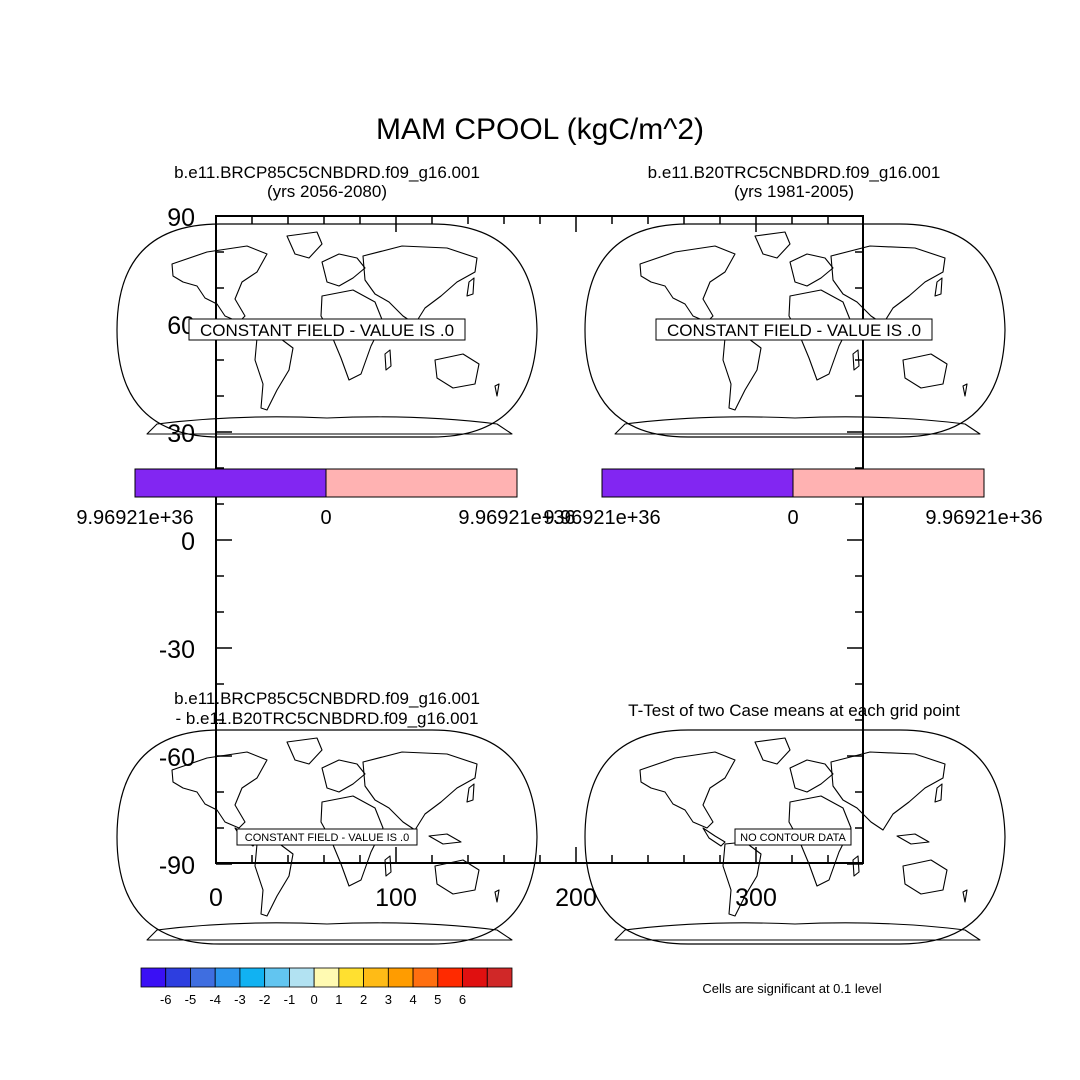 Image resolution: width=1080 pixels, height=1080 pixels. Describe the element at coordinates (576, 898) in the screenshot. I see `x-tick-200: 200` at that location.